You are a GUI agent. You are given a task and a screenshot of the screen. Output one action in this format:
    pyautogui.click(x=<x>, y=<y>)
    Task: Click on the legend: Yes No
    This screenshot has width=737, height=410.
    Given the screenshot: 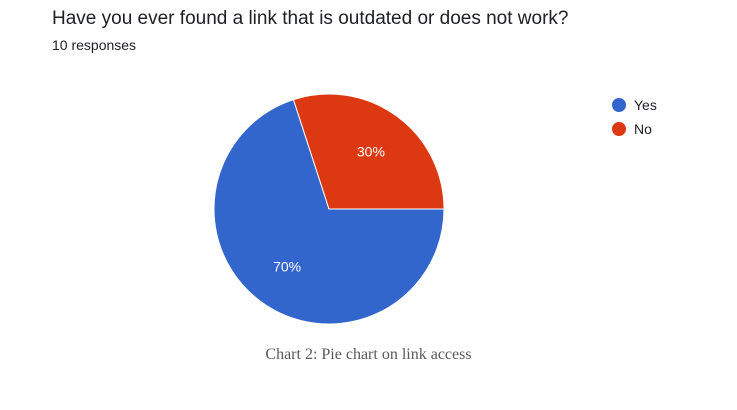 What is the action you would take?
    pyautogui.click(x=634, y=117)
    